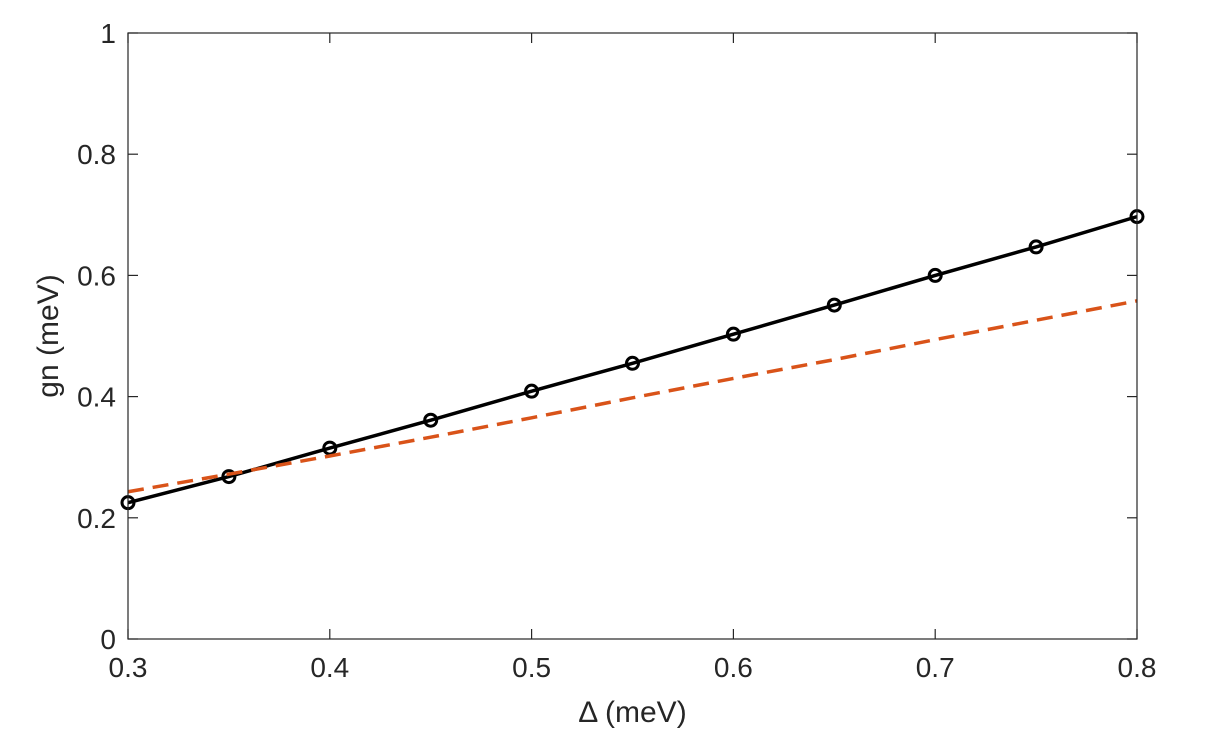 This screenshot has height=748, width=1206. Describe the element at coordinates (733, 667) in the screenshot. I see `x-tick-label: 0.6` at that location.